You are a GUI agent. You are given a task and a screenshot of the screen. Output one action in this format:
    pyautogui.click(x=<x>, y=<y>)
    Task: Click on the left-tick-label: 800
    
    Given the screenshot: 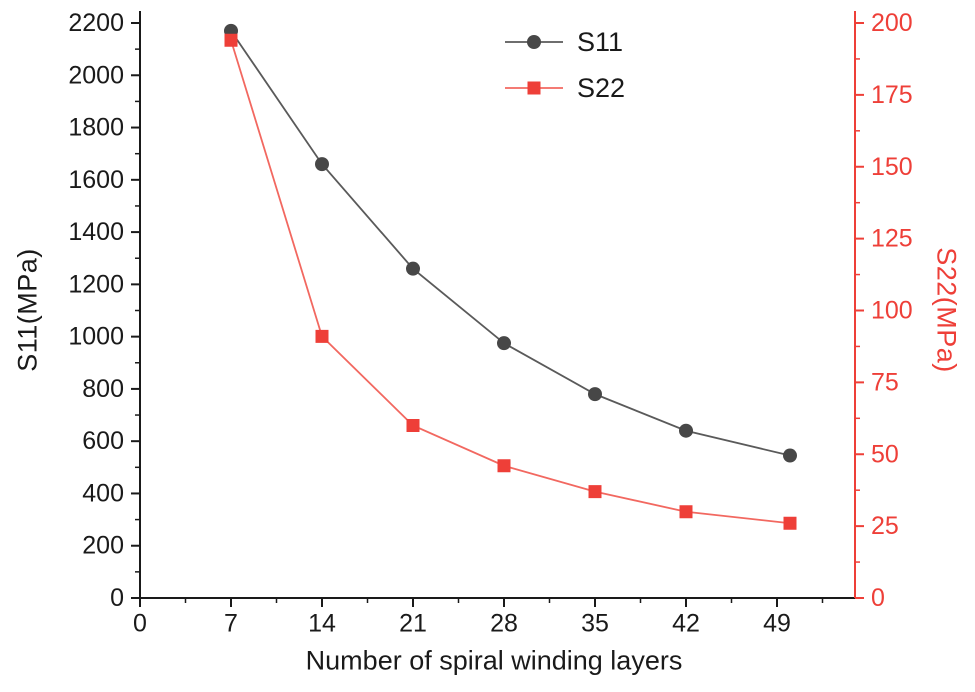 What is the action you would take?
    pyautogui.click(x=103, y=389)
    